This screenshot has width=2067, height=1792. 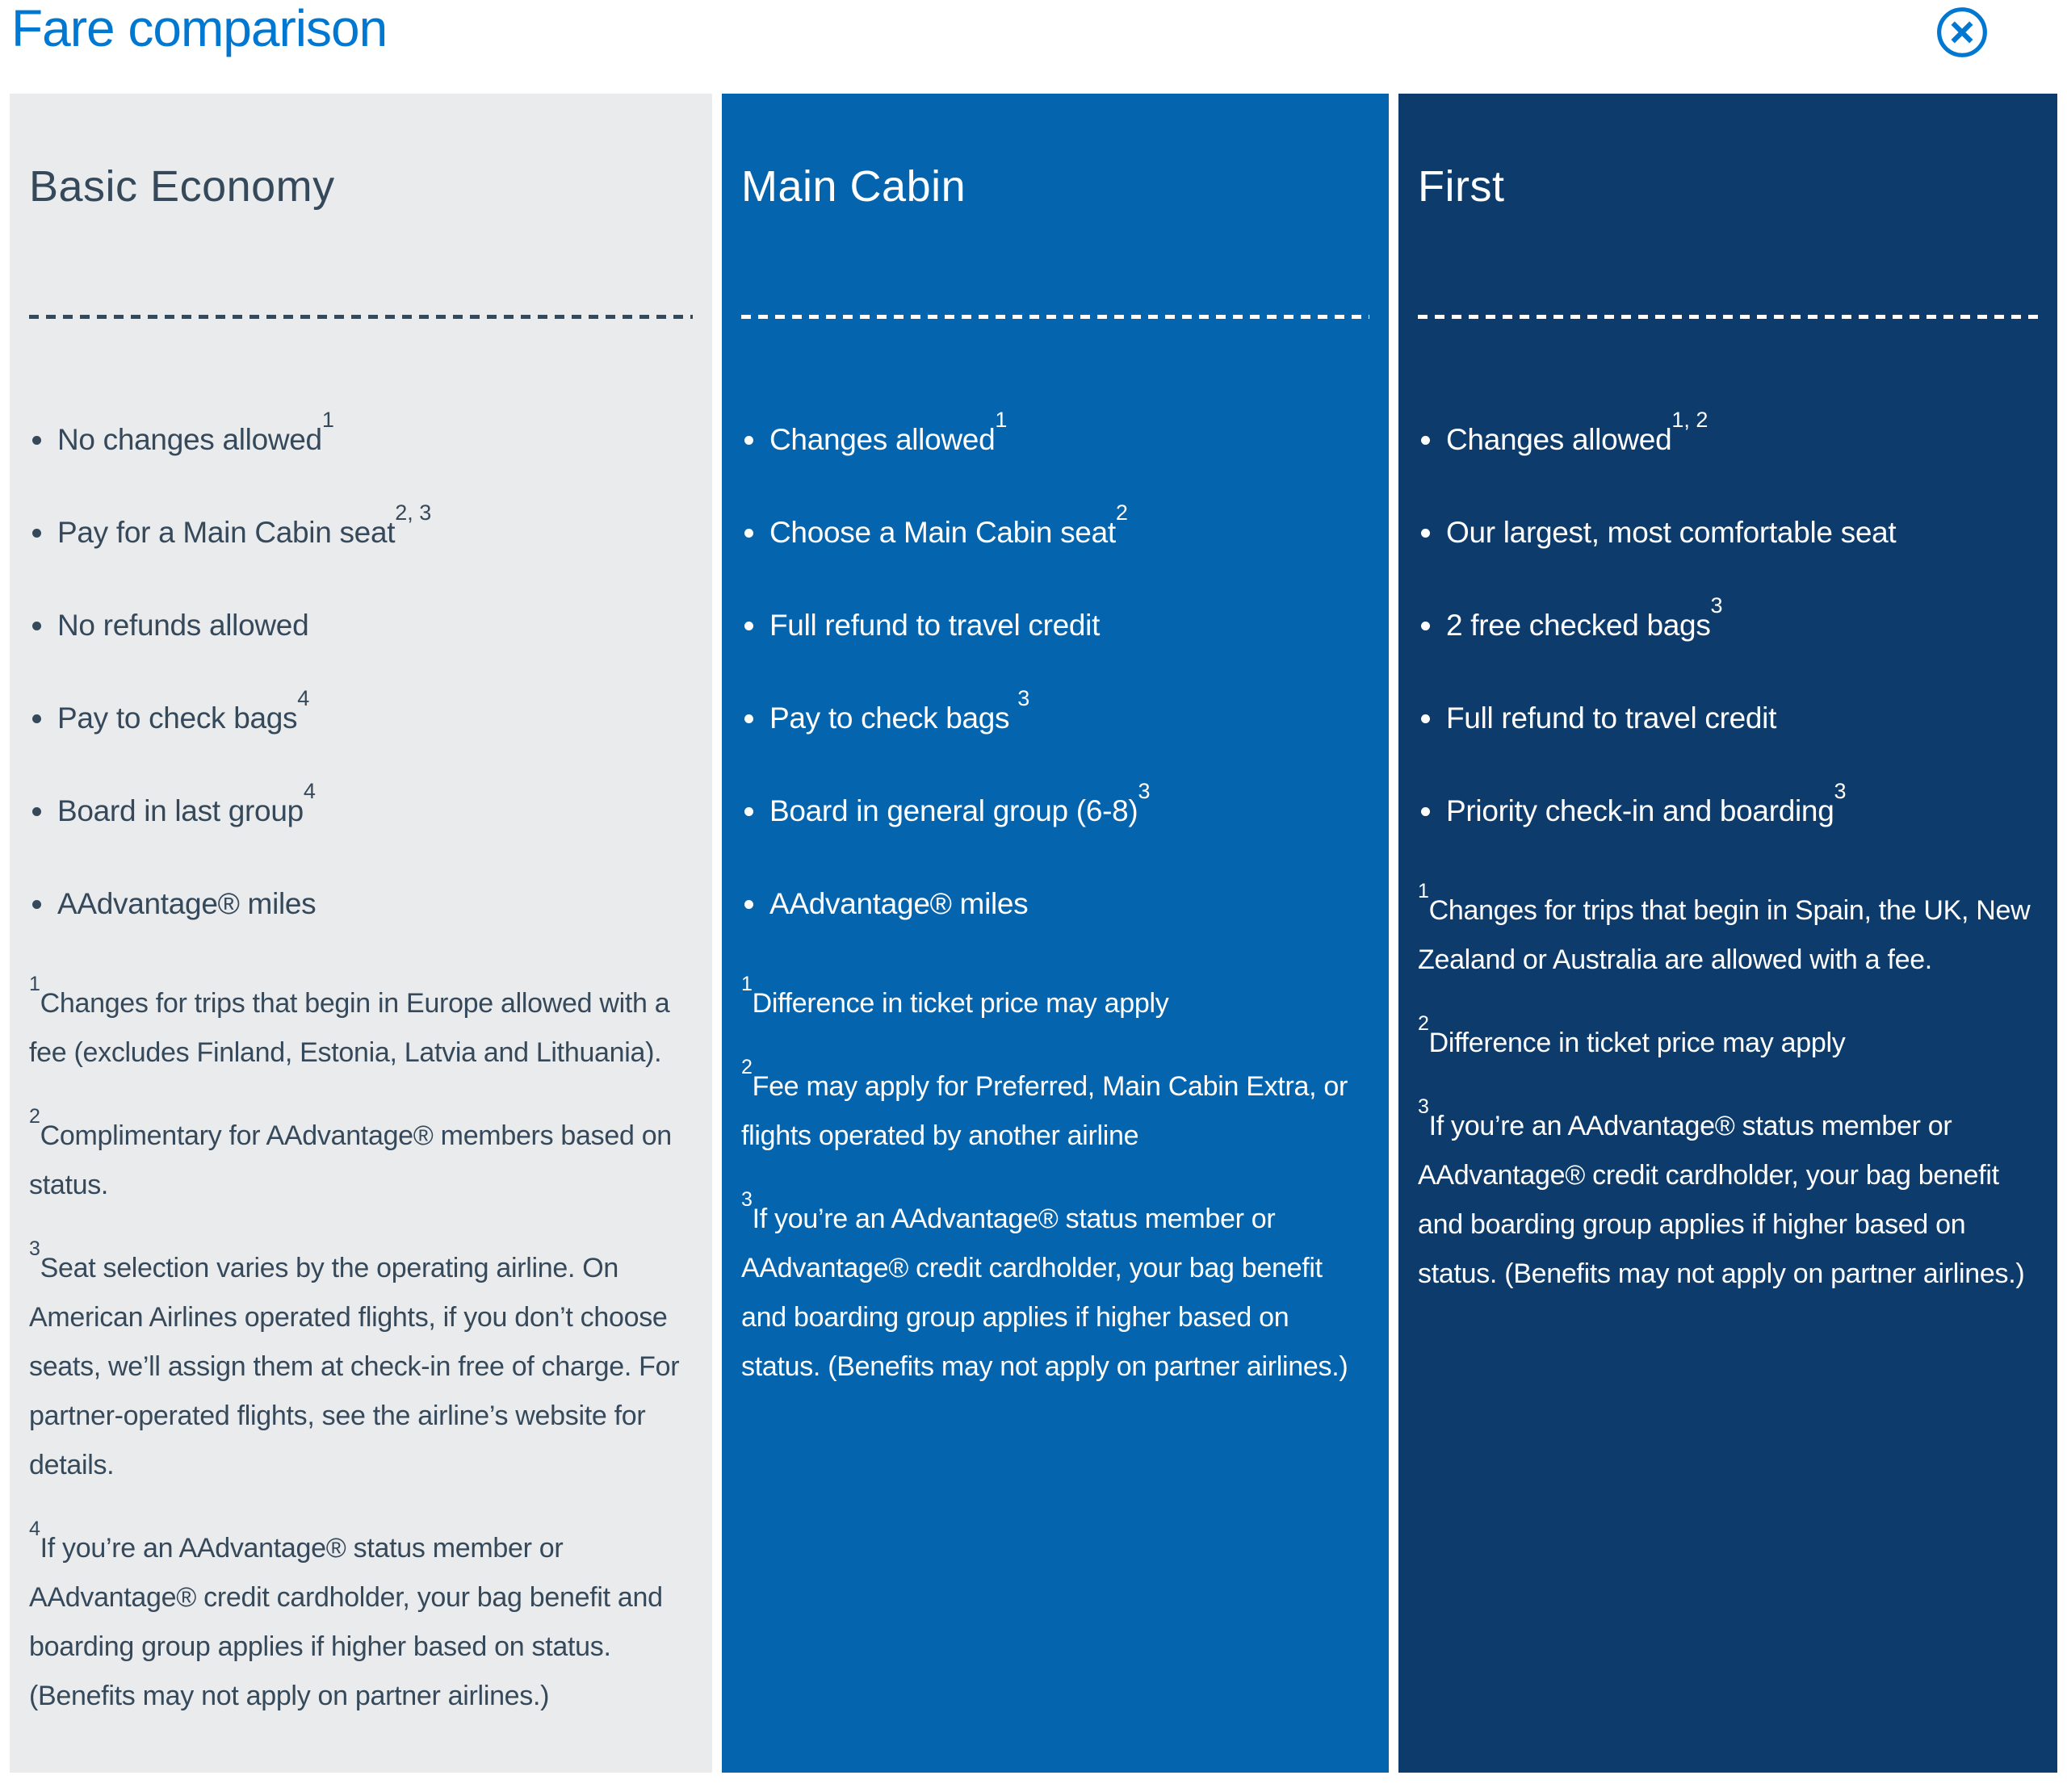 What do you see at coordinates (1577, 432) in the screenshot?
I see `benefit-text: Changes allowed1, 2` at bounding box center [1577, 432].